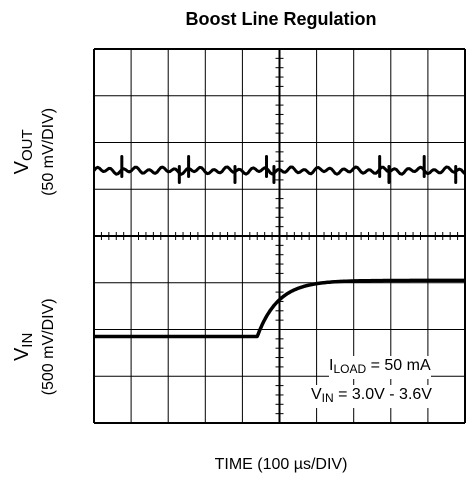  I want to click on annotation-vin: VIN = 3.0V - 3.6V, so click(371, 396).